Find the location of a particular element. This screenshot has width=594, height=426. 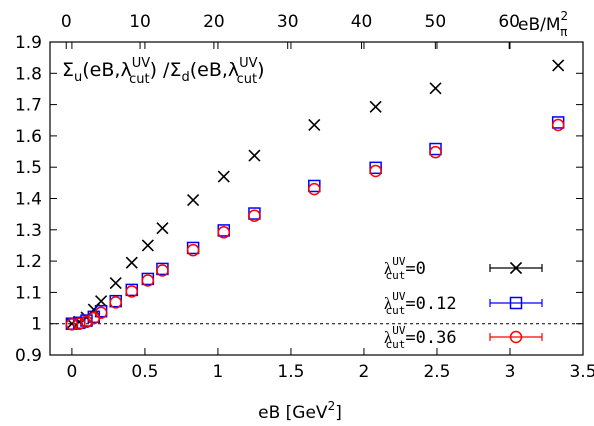

title-open-1: (eB,λ is located at coordinates (106, 70).